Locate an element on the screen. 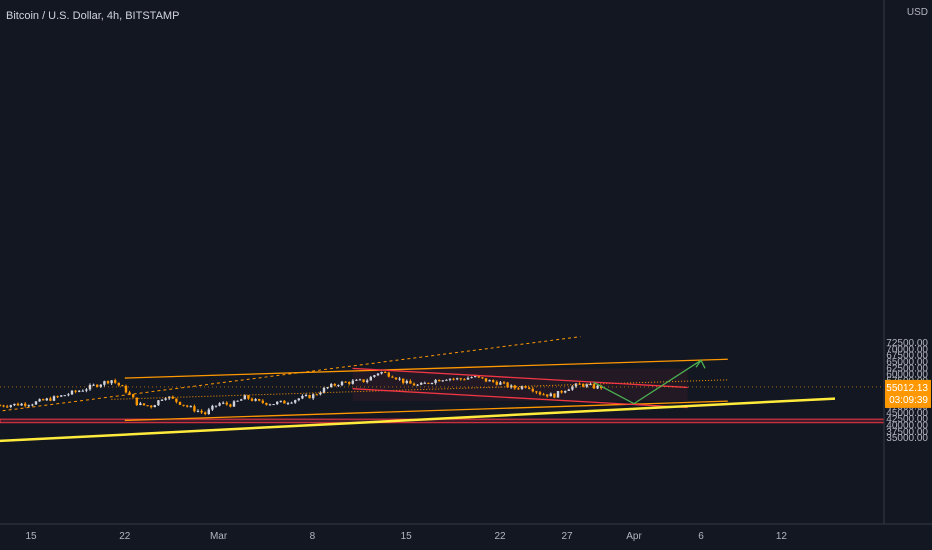  price-tick: 67500.00 is located at coordinates (907, 356).